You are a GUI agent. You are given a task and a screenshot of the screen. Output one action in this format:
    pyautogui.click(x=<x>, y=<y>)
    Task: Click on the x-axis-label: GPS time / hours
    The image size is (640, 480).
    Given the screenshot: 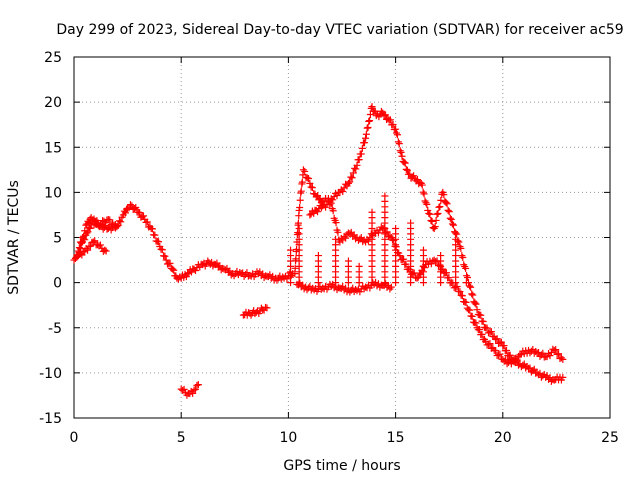 What is the action you would take?
    pyautogui.click(x=341, y=466)
    